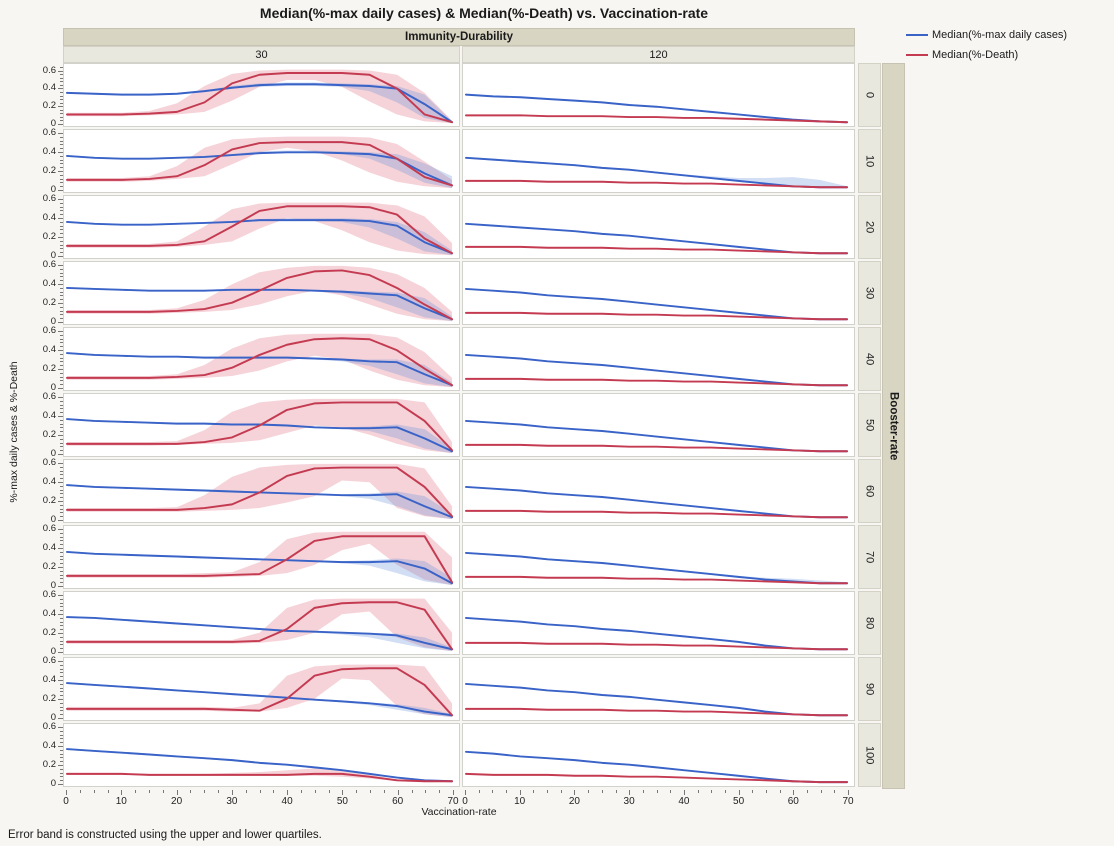  Describe the element at coordinates (893, 426) in the screenshot. I see `row-group-header: Booster-rate` at that location.